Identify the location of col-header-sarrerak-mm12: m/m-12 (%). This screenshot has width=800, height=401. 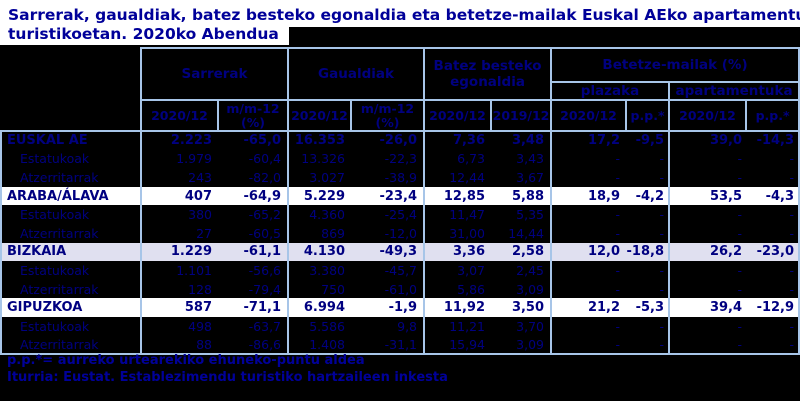
(253, 115).